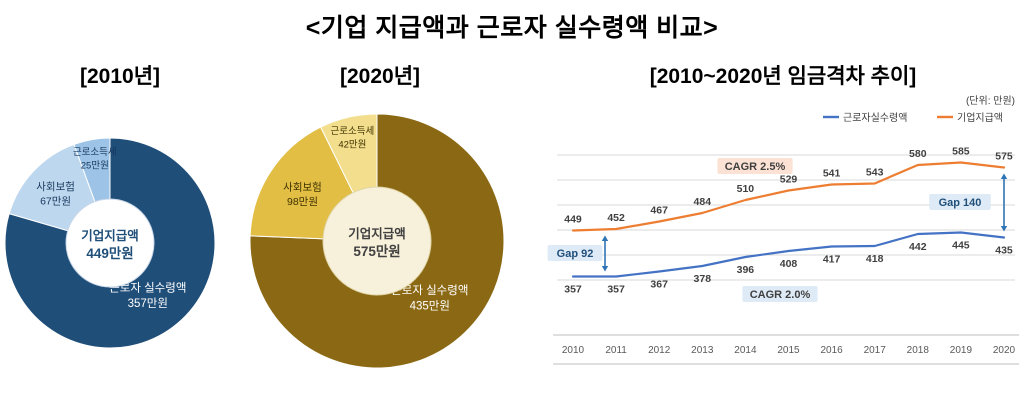 The width and height of the screenshot is (1024, 416). What do you see at coordinates (780, 295) in the screenshot?
I see `svg-text: CAGR 2.0%` at bounding box center [780, 295].